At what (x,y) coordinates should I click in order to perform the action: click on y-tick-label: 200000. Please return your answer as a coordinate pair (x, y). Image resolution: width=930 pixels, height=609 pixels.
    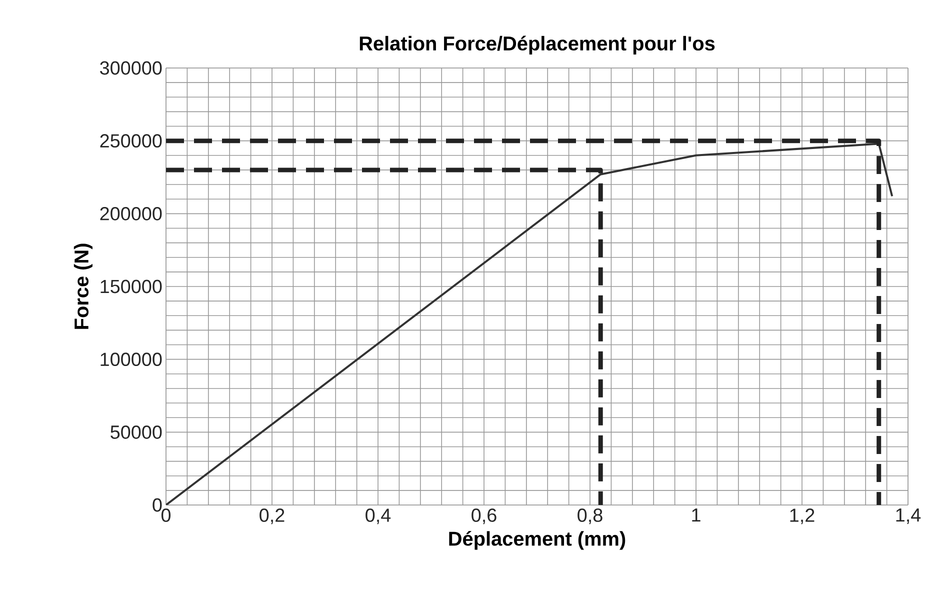
    Looking at the image, I should click on (131, 213).